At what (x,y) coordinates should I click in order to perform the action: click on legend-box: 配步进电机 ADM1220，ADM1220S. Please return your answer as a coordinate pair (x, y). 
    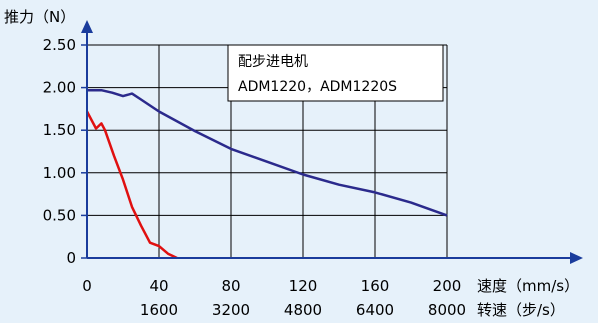
    Looking at the image, I should click on (335, 73).